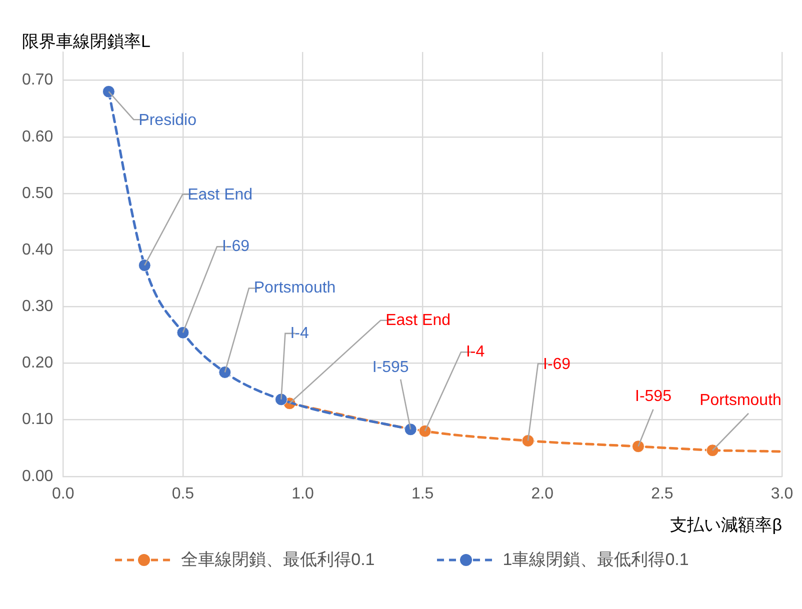  Describe the element at coordinates (38, 476) in the screenshot. I see `y-tick-label: 0.00` at that location.